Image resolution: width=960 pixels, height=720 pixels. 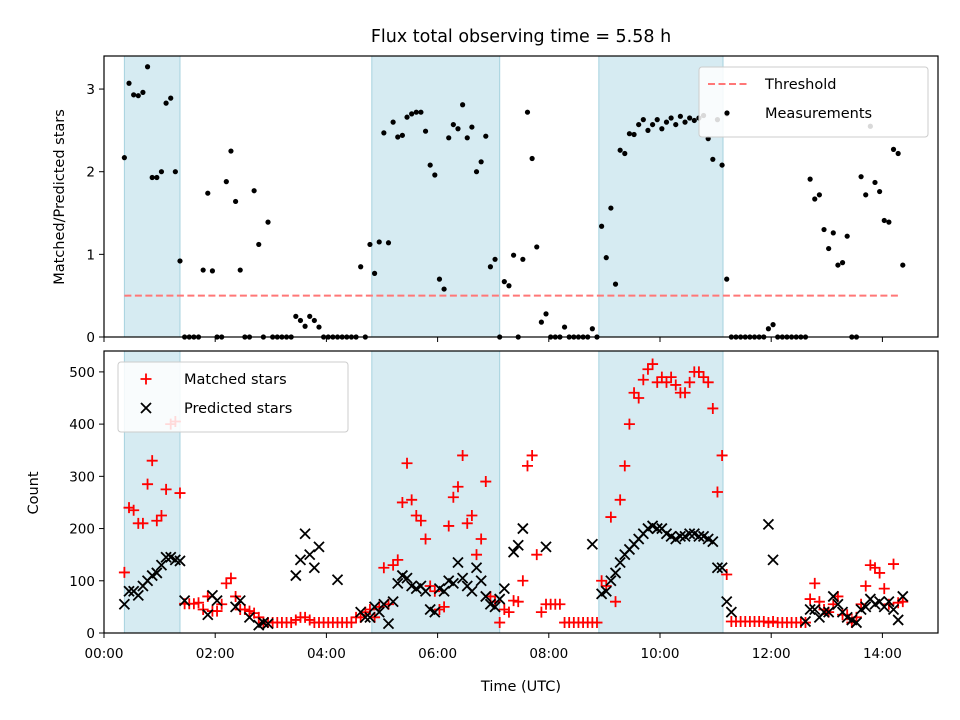 What do you see at coordinates (90, 90) in the screenshot?
I see `top-y-tick-label-3: 3` at bounding box center [90, 90].